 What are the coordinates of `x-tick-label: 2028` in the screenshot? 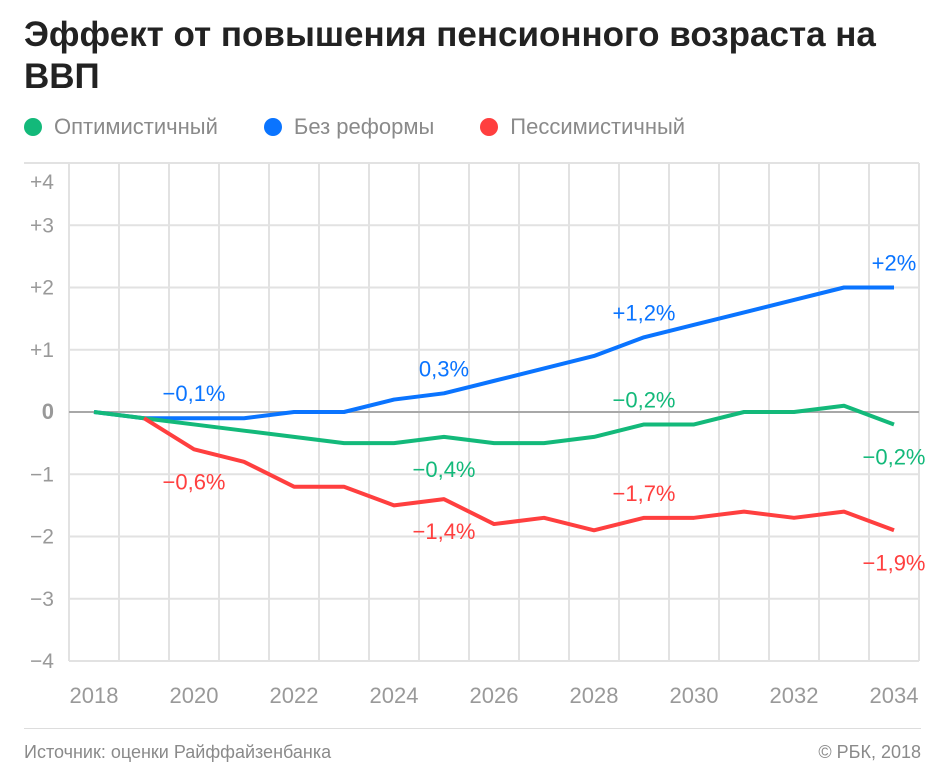 It's located at (594, 695).